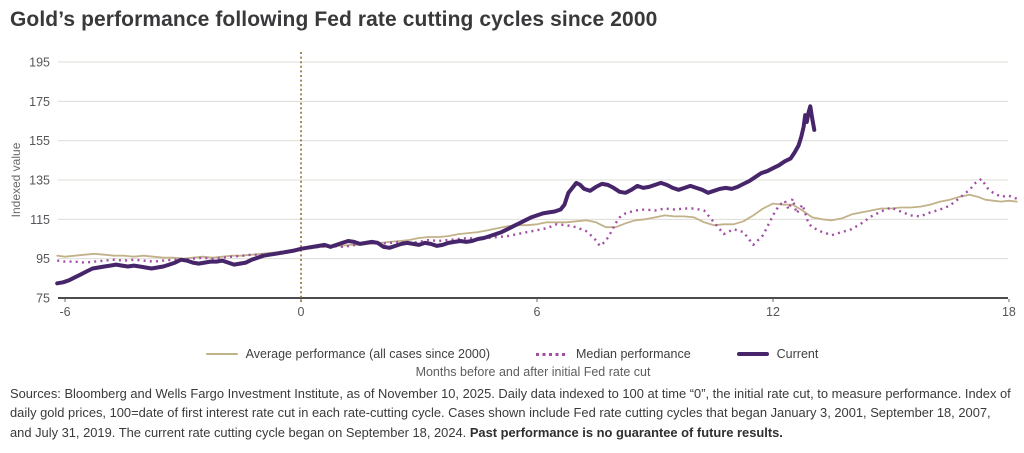  What do you see at coordinates (752, 354) in the screenshot?
I see `current-line-swatch-icon` at bounding box center [752, 354].